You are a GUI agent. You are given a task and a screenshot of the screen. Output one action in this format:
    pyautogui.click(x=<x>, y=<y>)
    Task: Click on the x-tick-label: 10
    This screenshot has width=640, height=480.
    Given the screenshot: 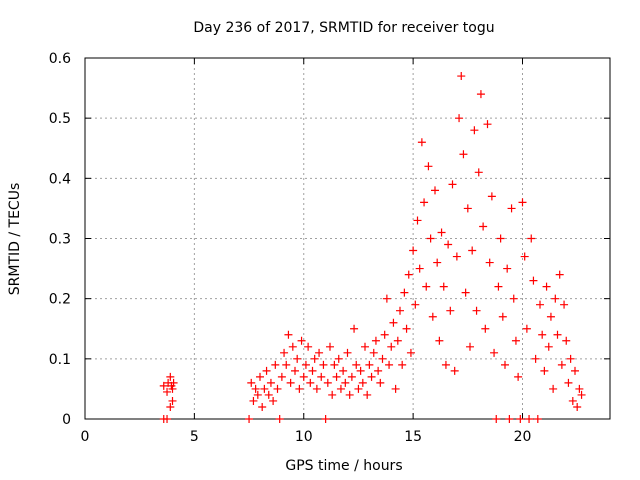 What is the action you would take?
    pyautogui.click(x=304, y=437)
    